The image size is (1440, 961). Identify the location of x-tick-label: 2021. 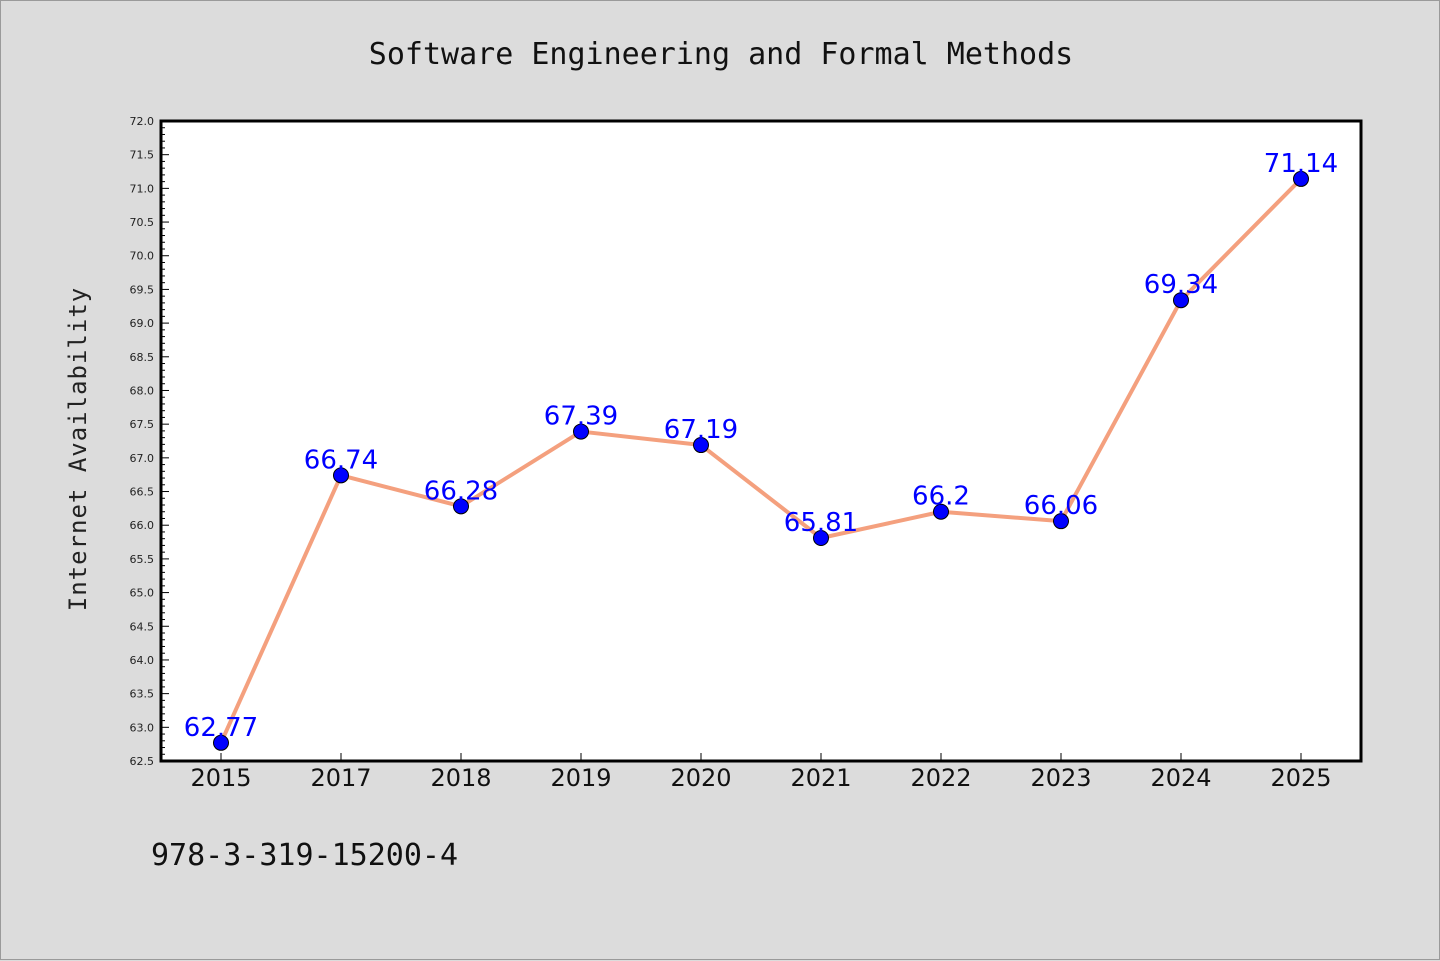
(820, 778).